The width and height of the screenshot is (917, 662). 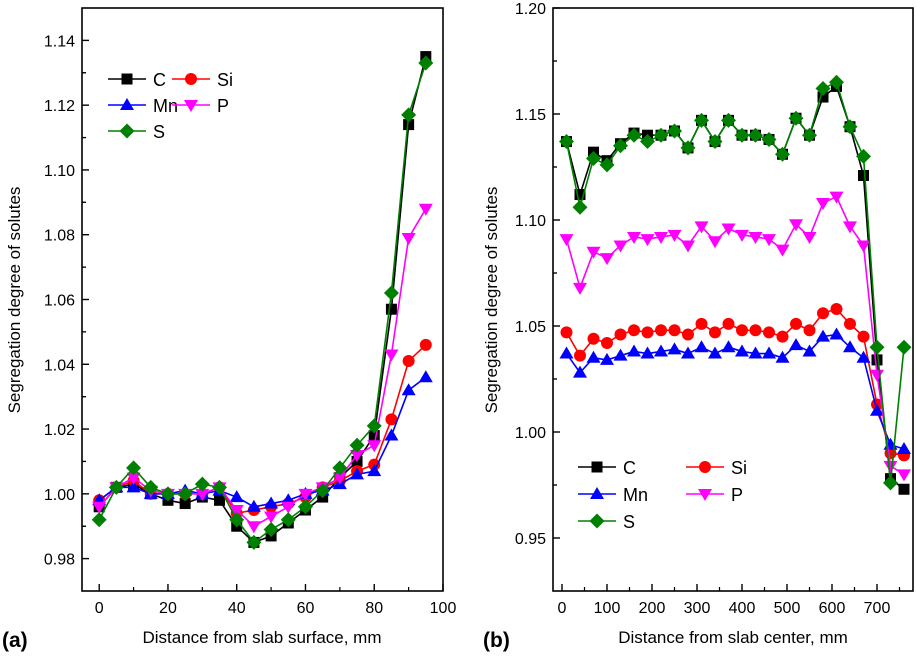 I want to click on y-tick-label: 1.05, so click(x=530, y=327).